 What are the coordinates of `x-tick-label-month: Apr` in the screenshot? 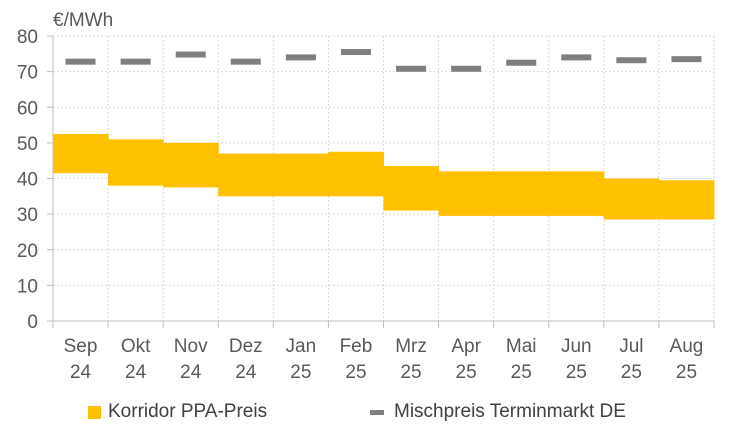 It's located at (466, 346).